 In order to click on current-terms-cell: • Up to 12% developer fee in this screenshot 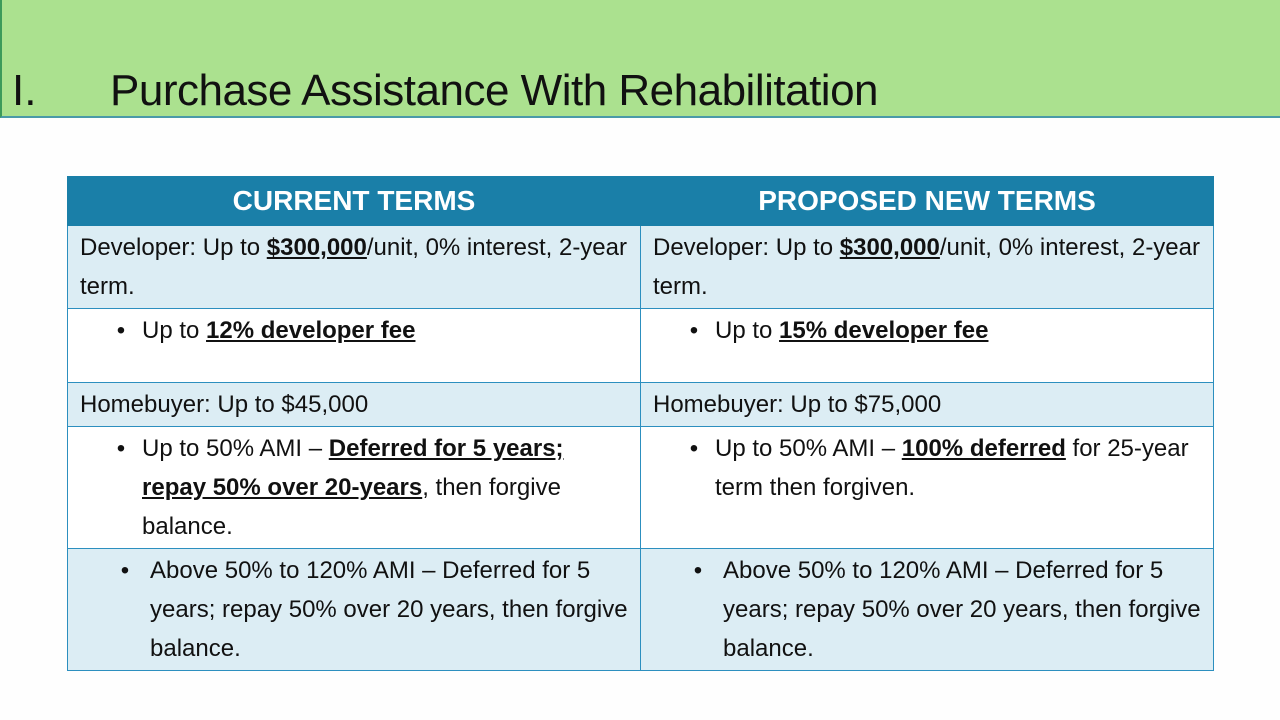, I will do `click(354, 345)`.